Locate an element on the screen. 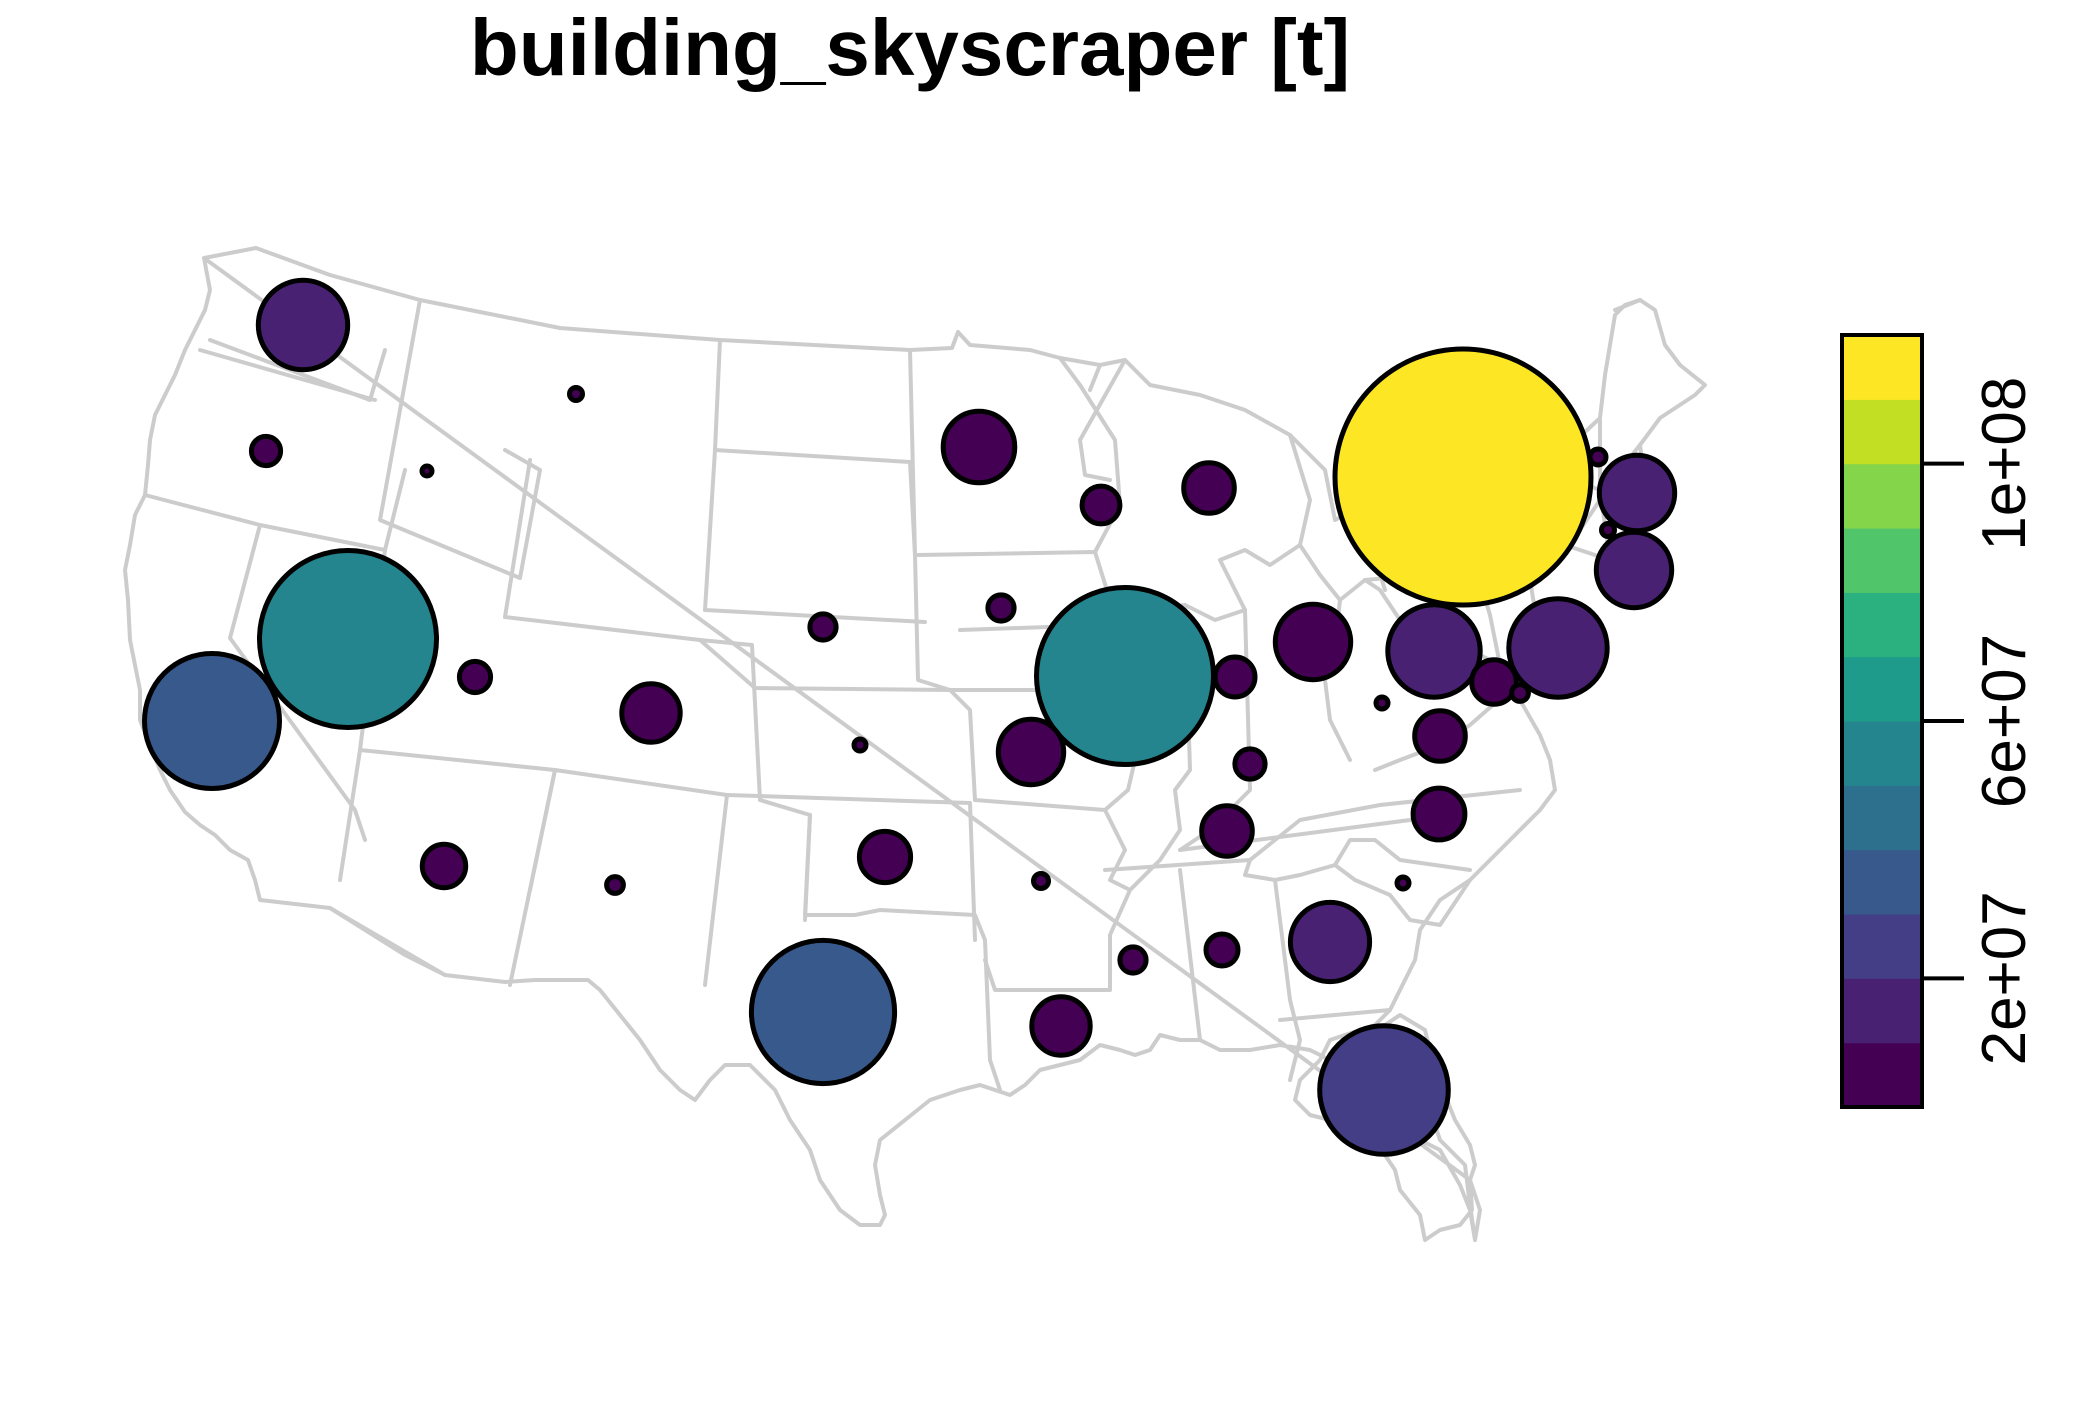 The image size is (2078, 1417). symbol-nv is located at coordinates (348, 639).